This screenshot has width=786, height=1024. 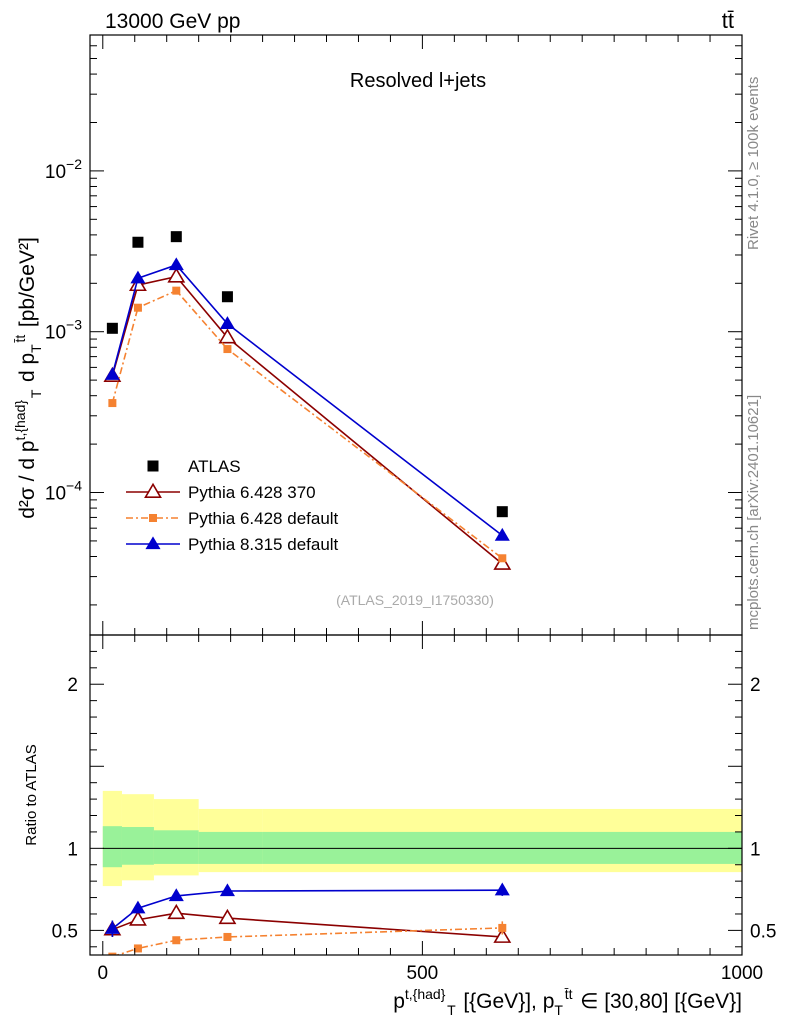 I want to click on legend-label-3: Pythia 8.315 default, so click(x=263, y=544).